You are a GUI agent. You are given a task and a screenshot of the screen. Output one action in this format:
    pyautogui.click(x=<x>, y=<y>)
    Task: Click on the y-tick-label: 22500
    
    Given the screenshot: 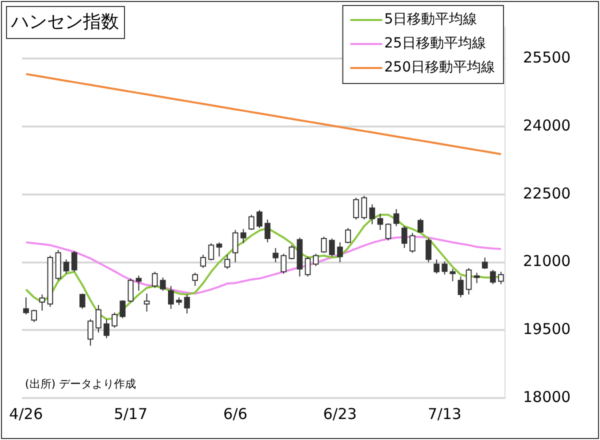 What is the action you would take?
    pyautogui.click(x=547, y=193)
    